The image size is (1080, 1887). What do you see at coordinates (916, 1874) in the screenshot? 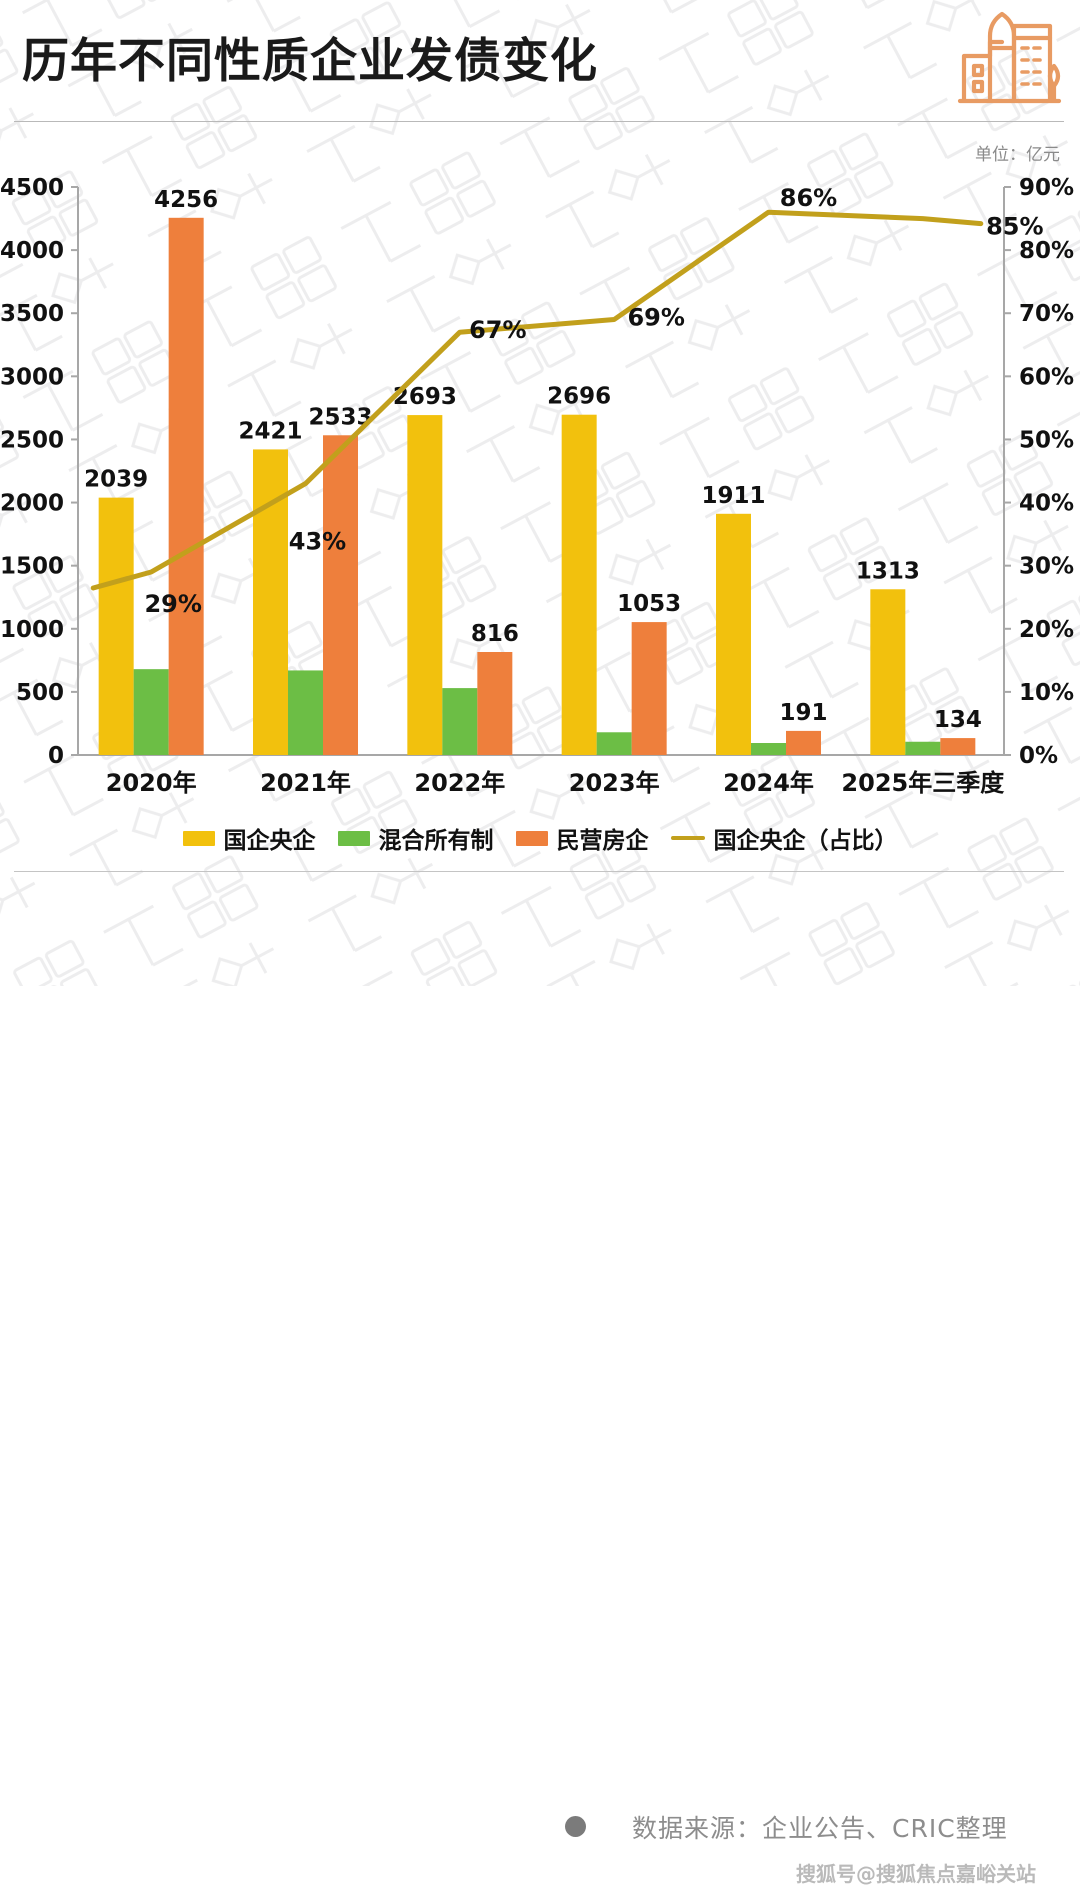
I see `sohu-watermark-text: 搜狐号@搜狐焦点嘉峪关站` at bounding box center [916, 1874].